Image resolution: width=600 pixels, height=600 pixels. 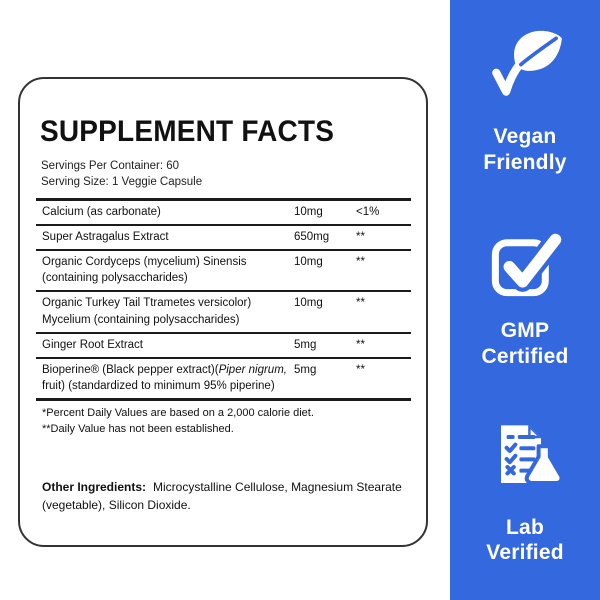 What do you see at coordinates (130, 369) in the screenshot?
I see `ingredient-name-part: Bioperine® (Black pepper extract)(` at bounding box center [130, 369].